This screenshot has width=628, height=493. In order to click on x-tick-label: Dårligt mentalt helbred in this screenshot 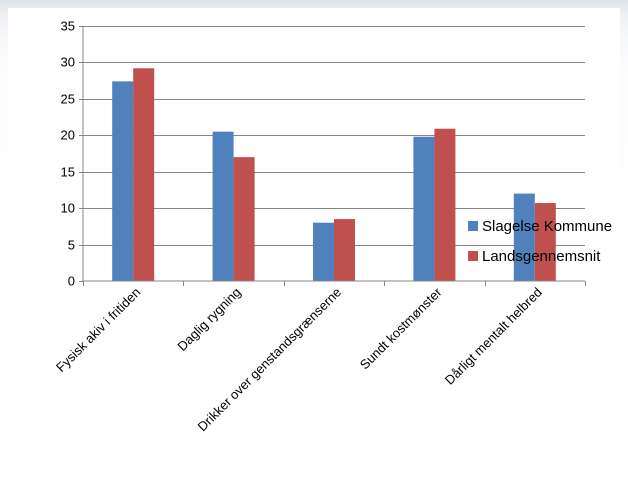, I will do `click(493, 336)`.